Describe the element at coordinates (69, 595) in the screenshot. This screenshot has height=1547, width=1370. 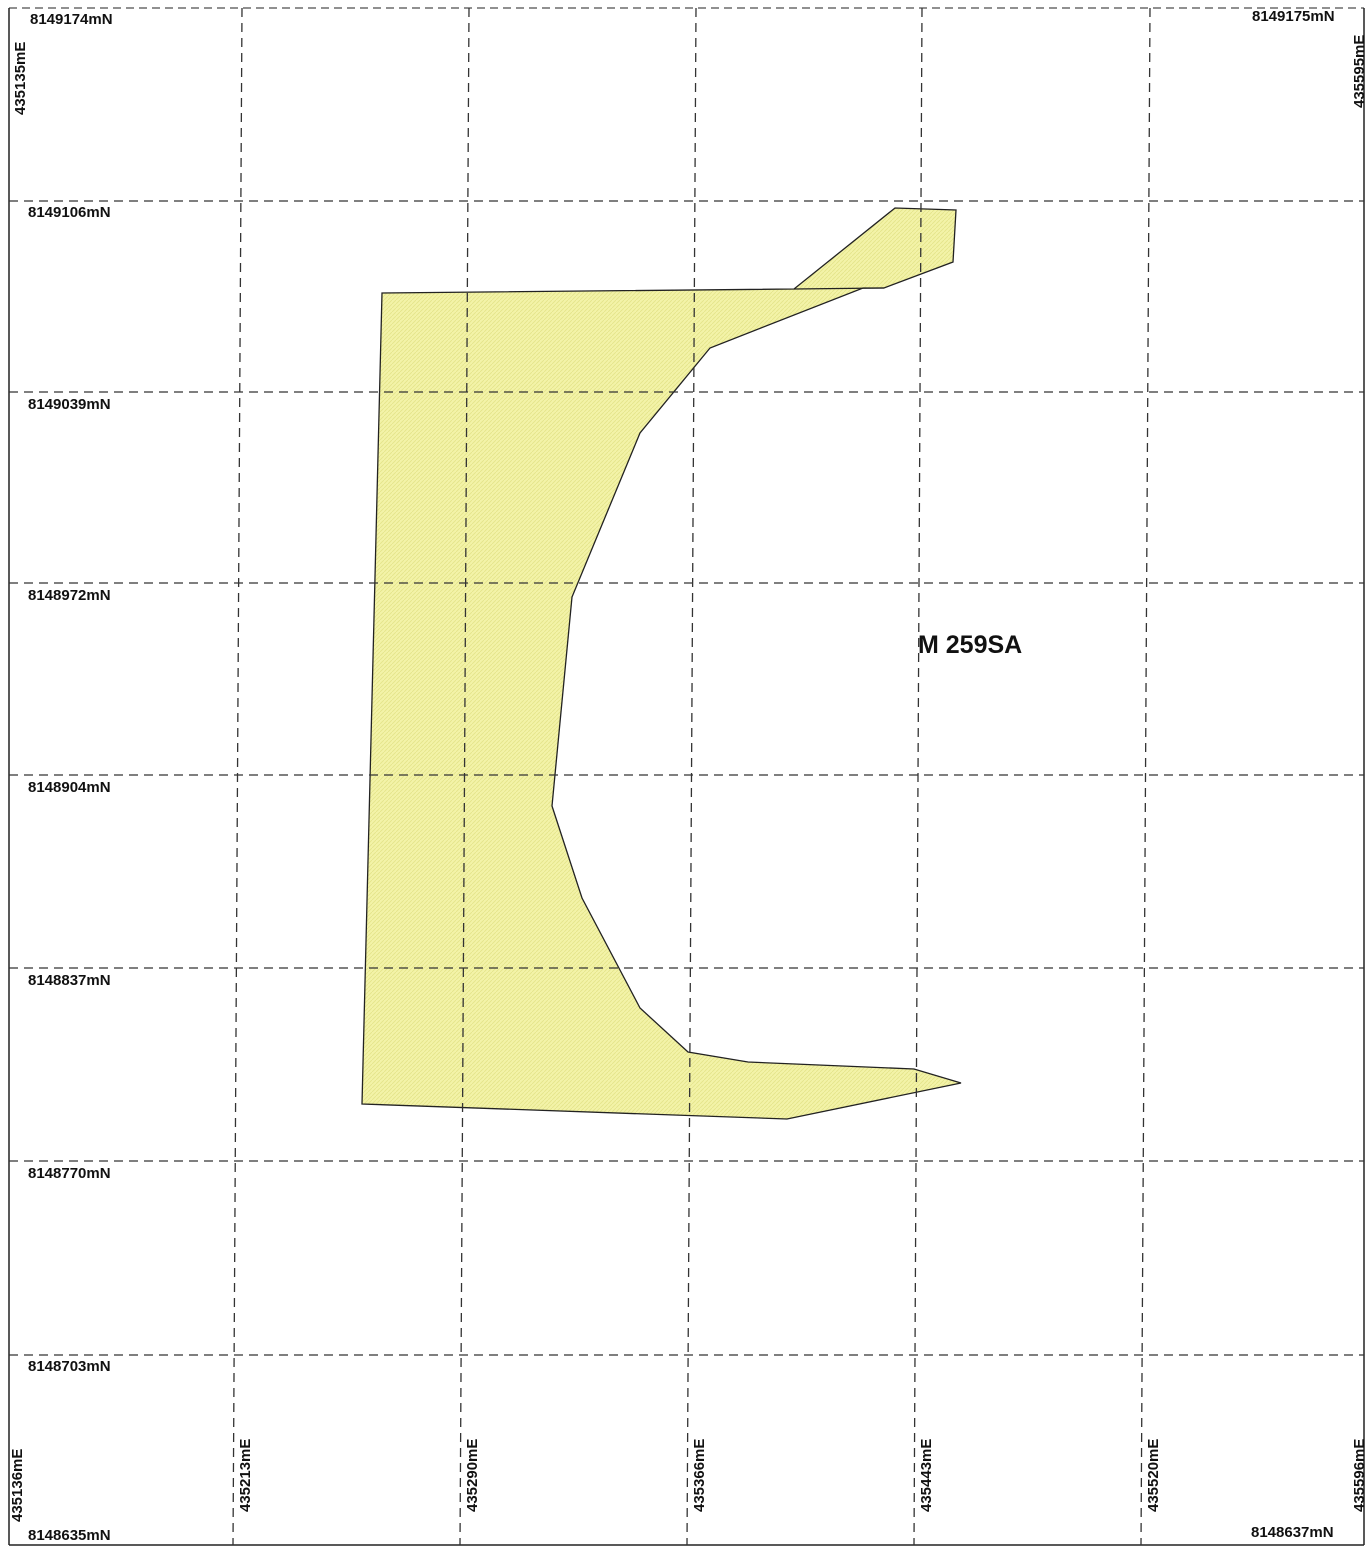
I see `northing-label: 8148972mN` at that location.